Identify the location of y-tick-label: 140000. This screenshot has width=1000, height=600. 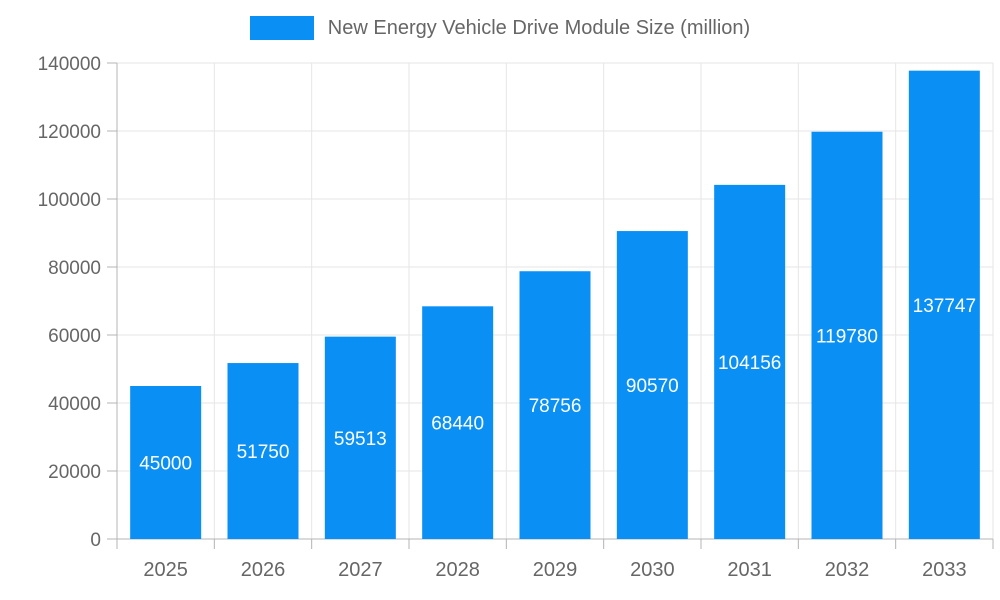
(69, 64).